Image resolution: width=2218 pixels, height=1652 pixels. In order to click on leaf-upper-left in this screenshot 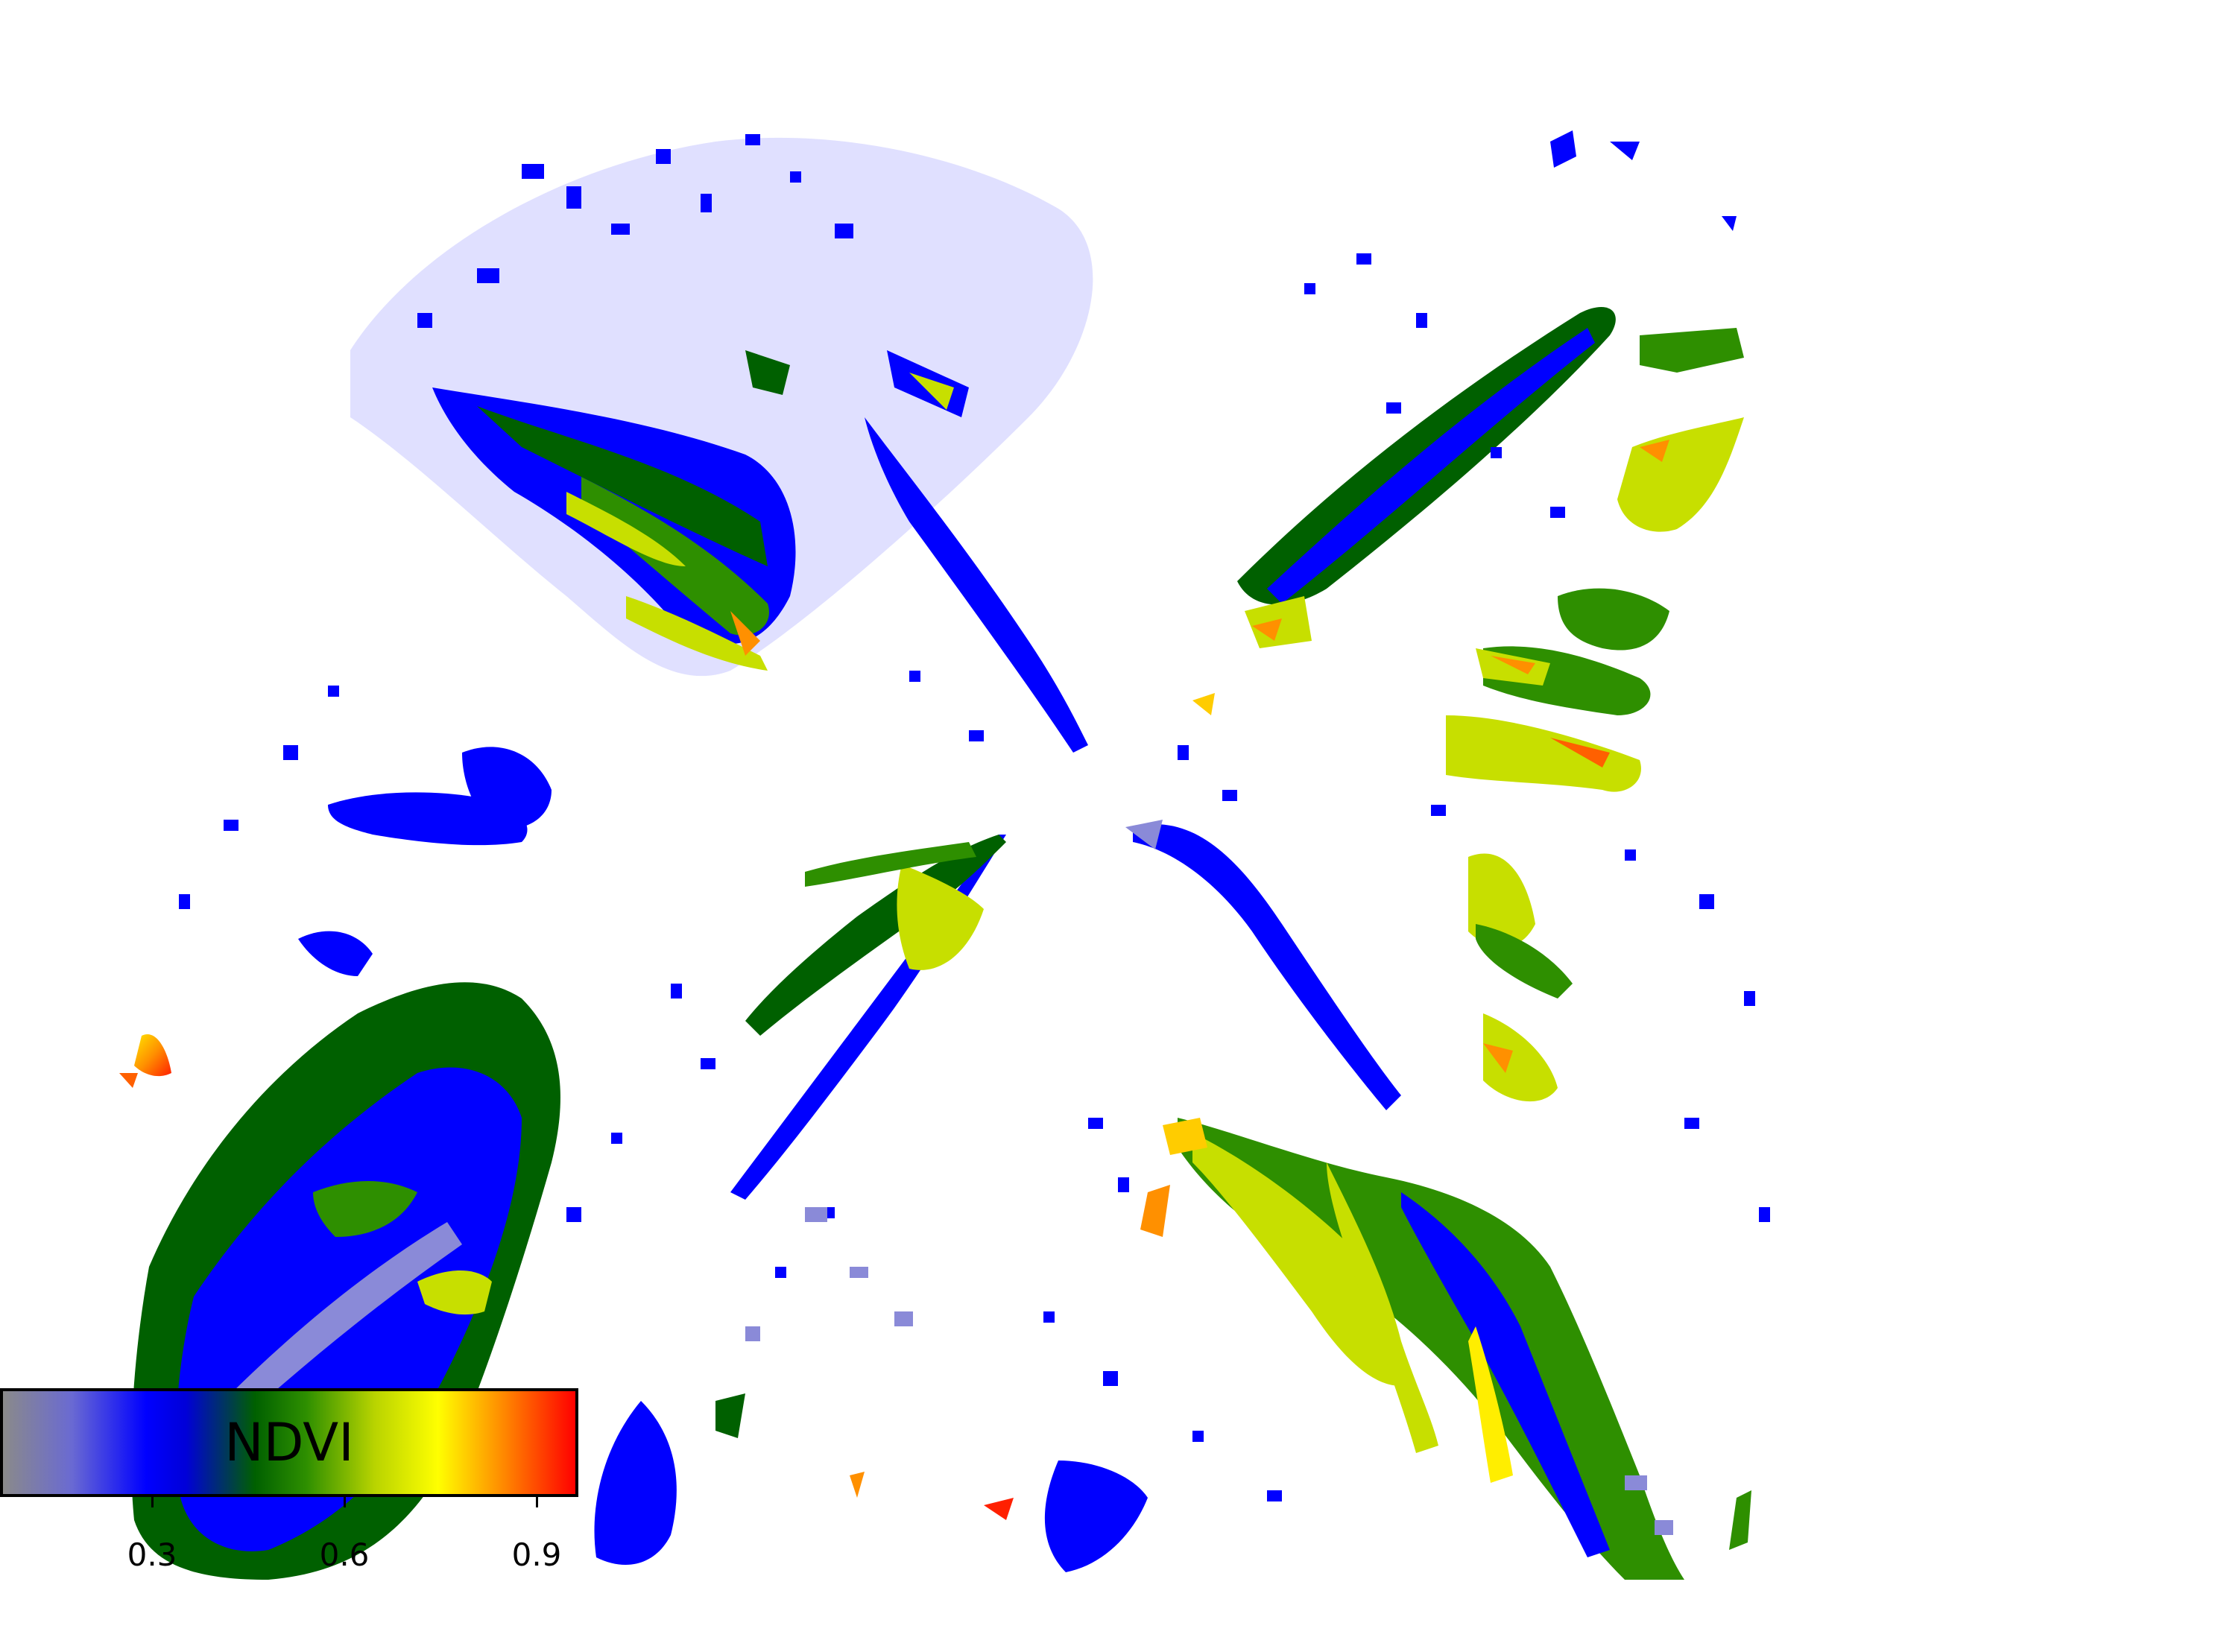, I will do `click(721, 445)`.